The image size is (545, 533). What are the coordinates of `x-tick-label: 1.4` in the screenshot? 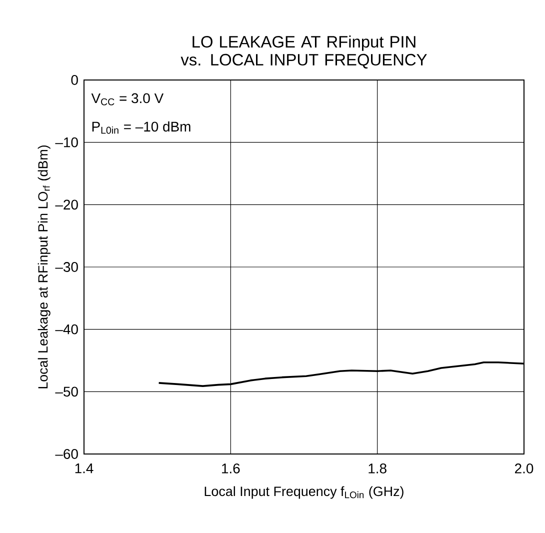 It's located at (84, 469).